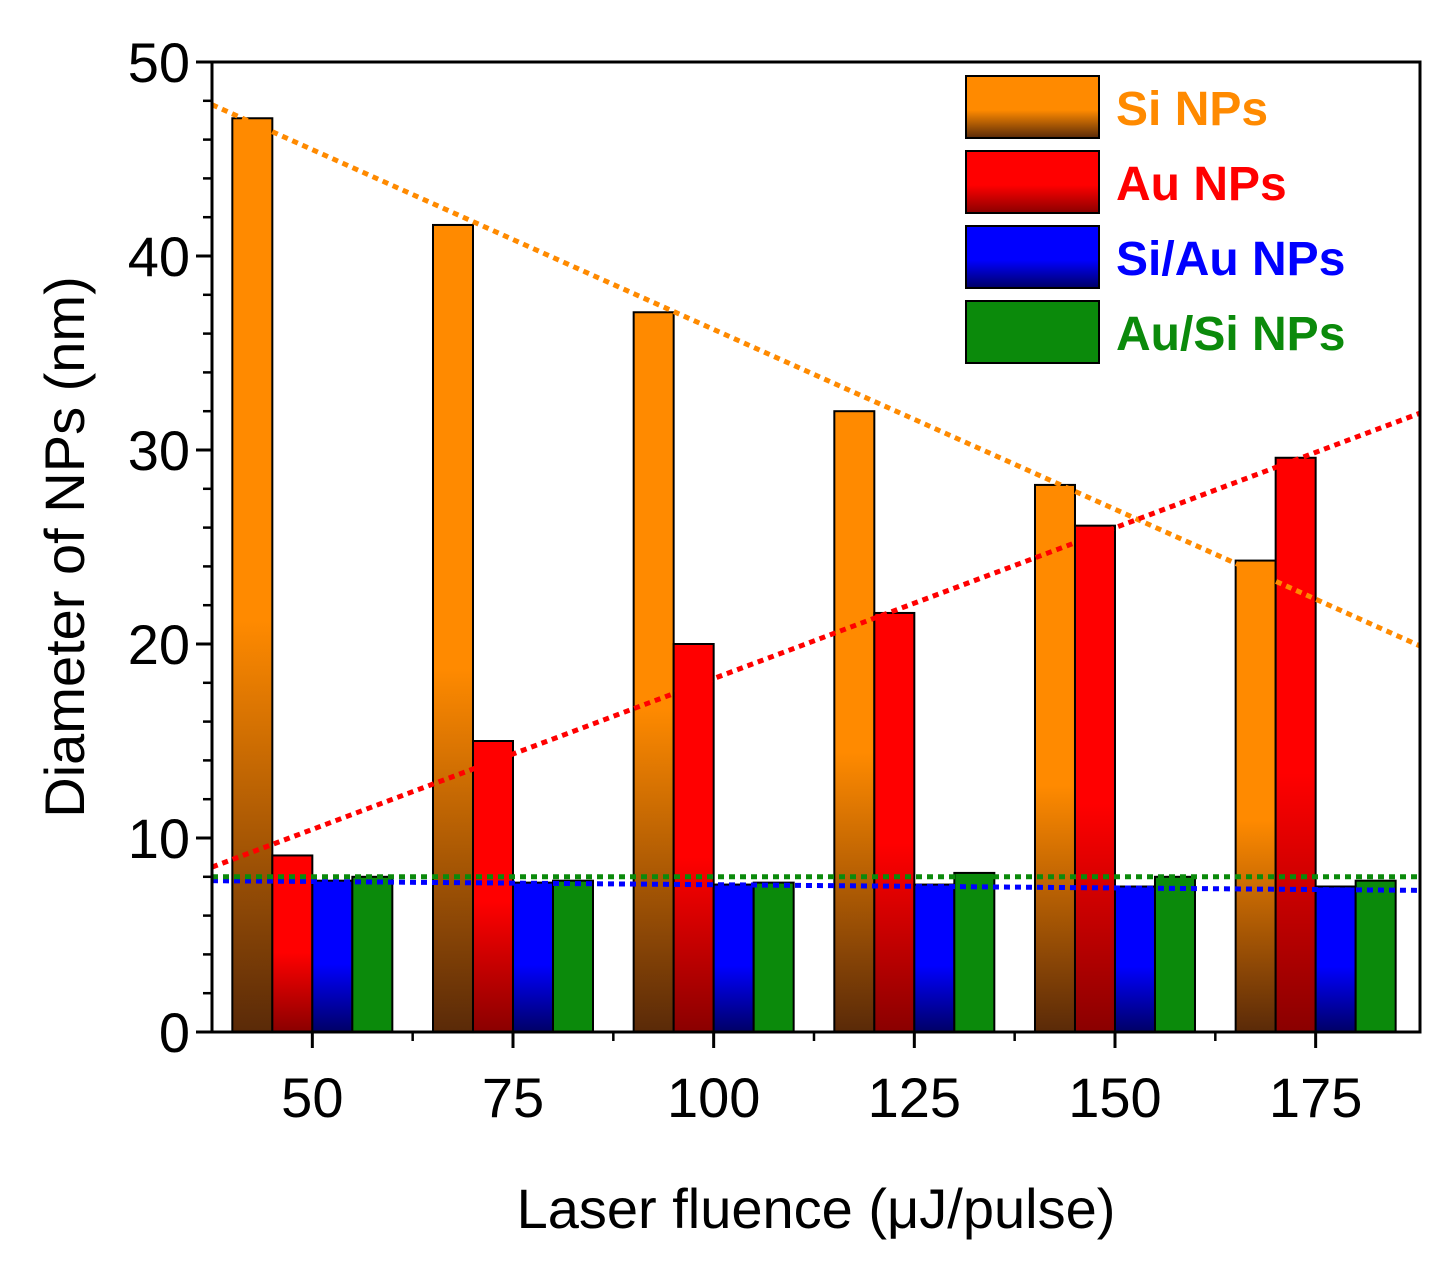  What do you see at coordinates (1201, 184) in the screenshot?
I see `legend-label-au-nps: Au NPs` at bounding box center [1201, 184].